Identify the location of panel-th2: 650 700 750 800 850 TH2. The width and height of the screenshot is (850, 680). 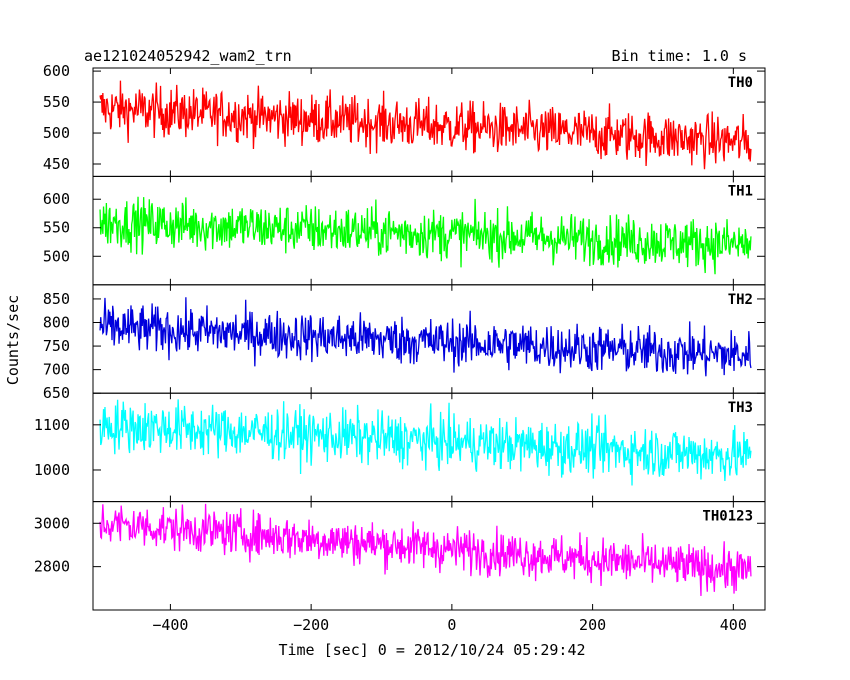
(404, 343).